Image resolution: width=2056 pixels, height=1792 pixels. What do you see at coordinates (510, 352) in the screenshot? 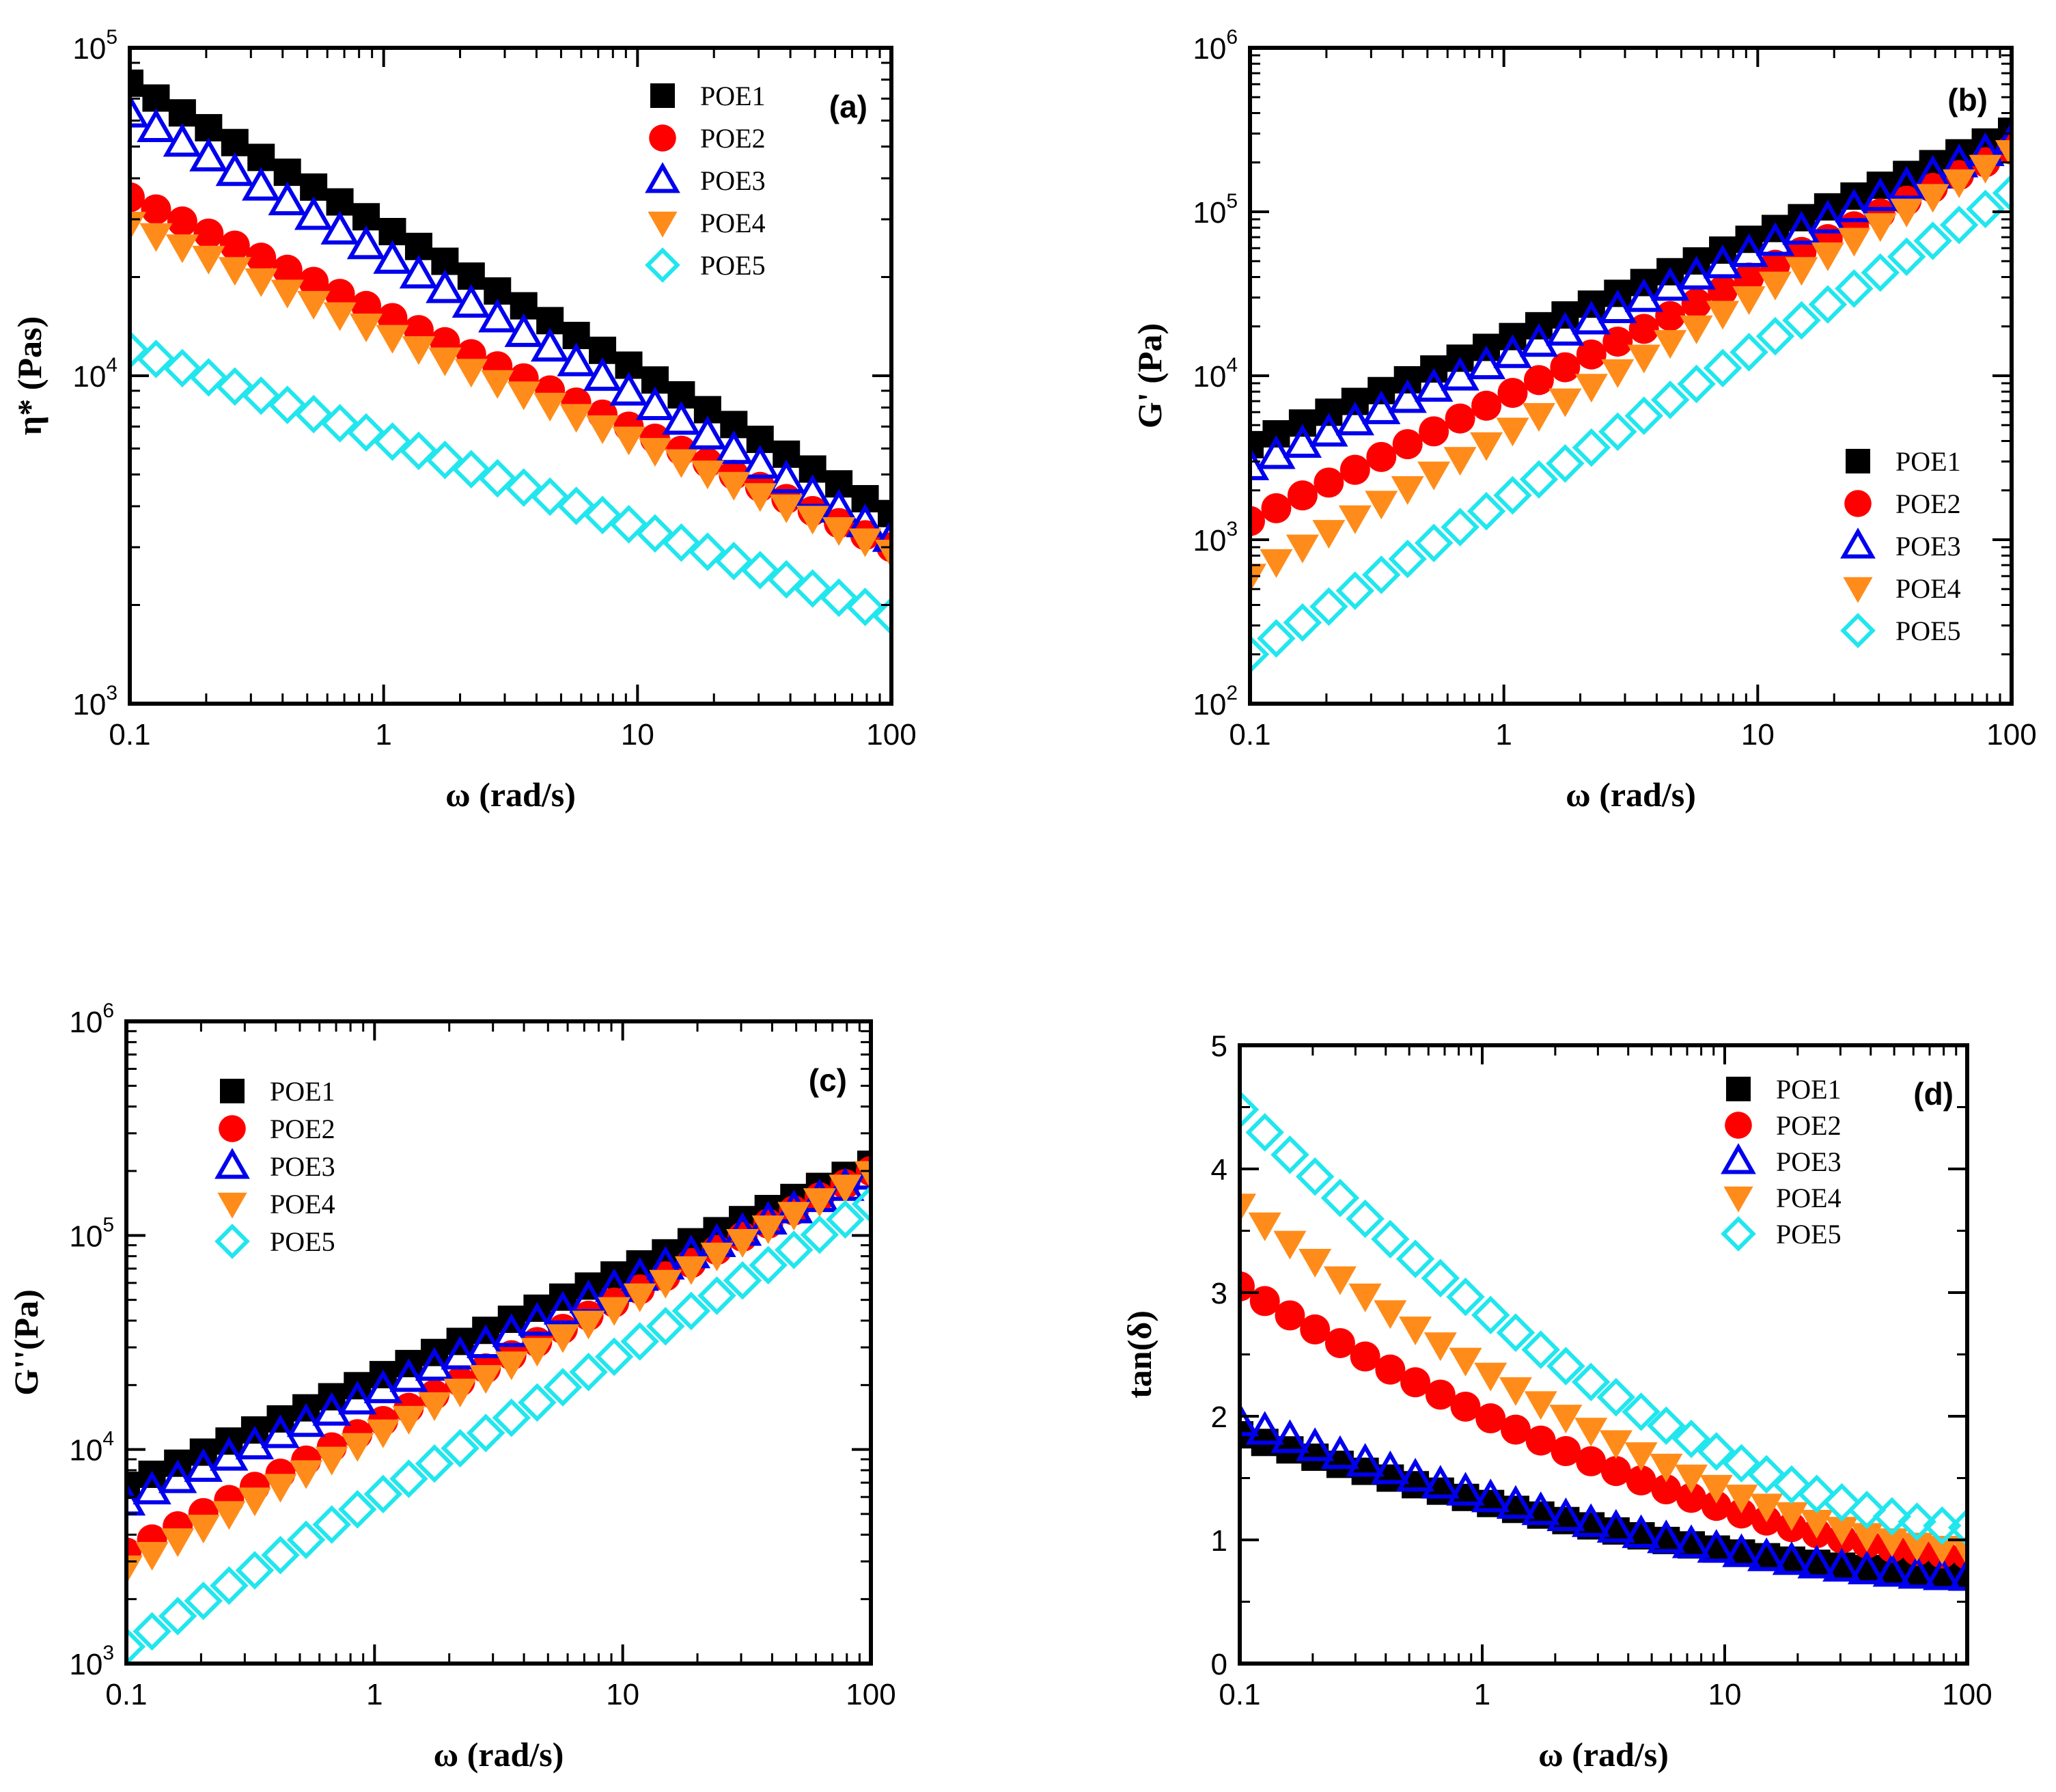
I see `data-points-a` at bounding box center [510, 352].